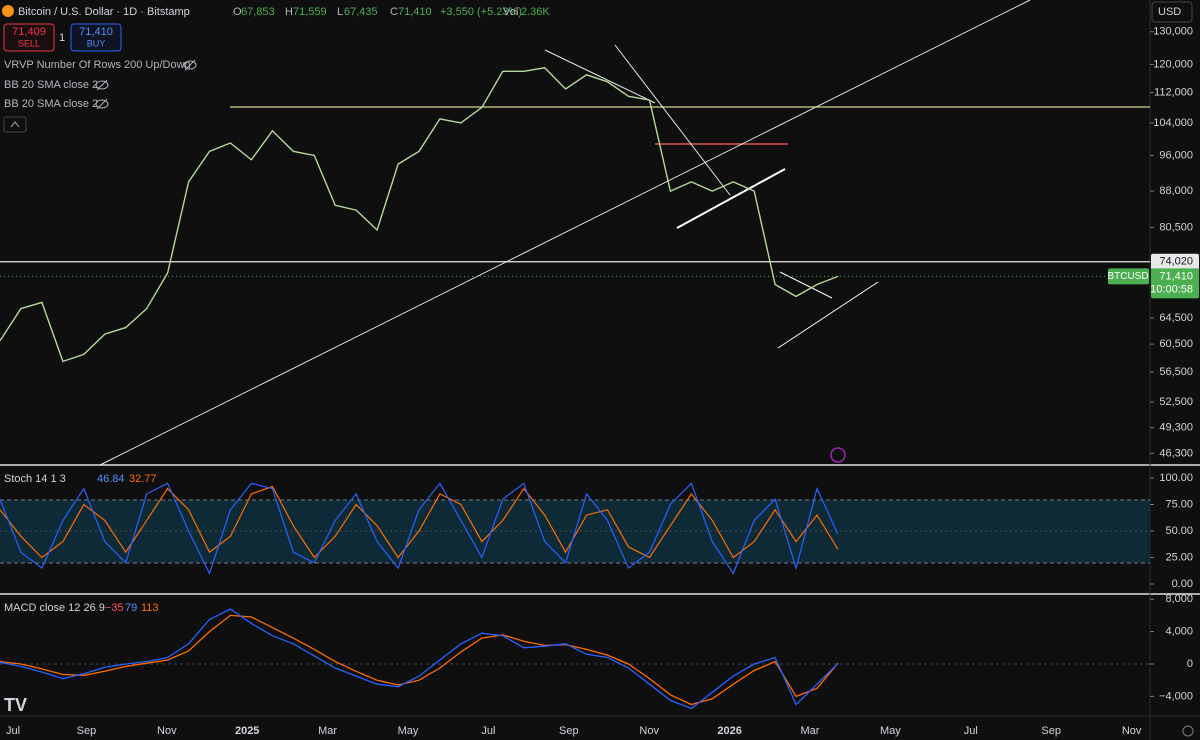 This screenshot has height=740, width=1200. What do you see at coordinates (510, 12) in the screenshot?
I see `volume-label: Vol` at bounding box center [510, 12].